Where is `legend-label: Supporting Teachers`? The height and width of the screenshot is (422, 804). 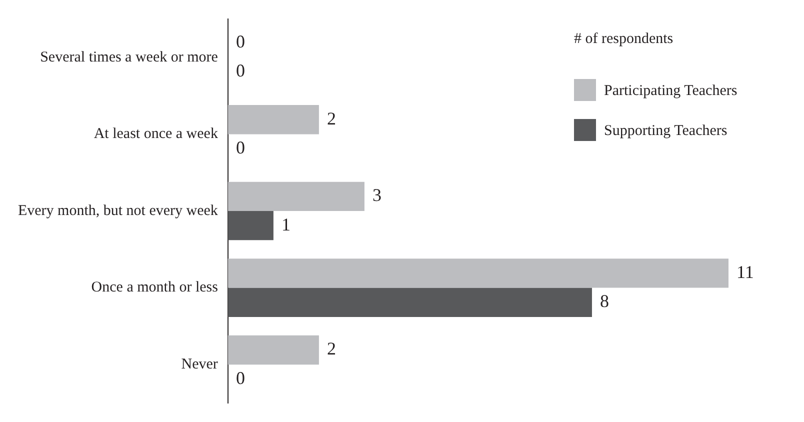 legend-label: Supporting Teachers is located at coordinates (666, 130).